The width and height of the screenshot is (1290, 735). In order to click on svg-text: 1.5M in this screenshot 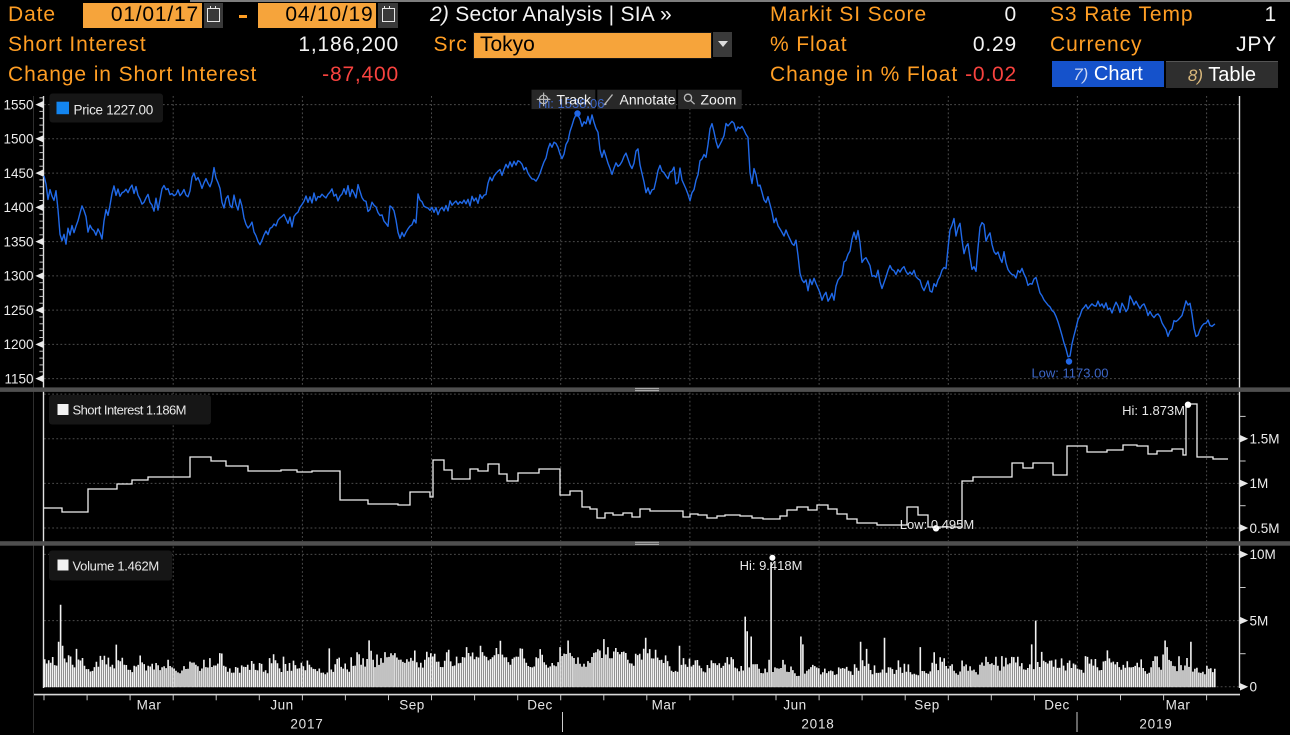, I will do `click(1265, 439)`.